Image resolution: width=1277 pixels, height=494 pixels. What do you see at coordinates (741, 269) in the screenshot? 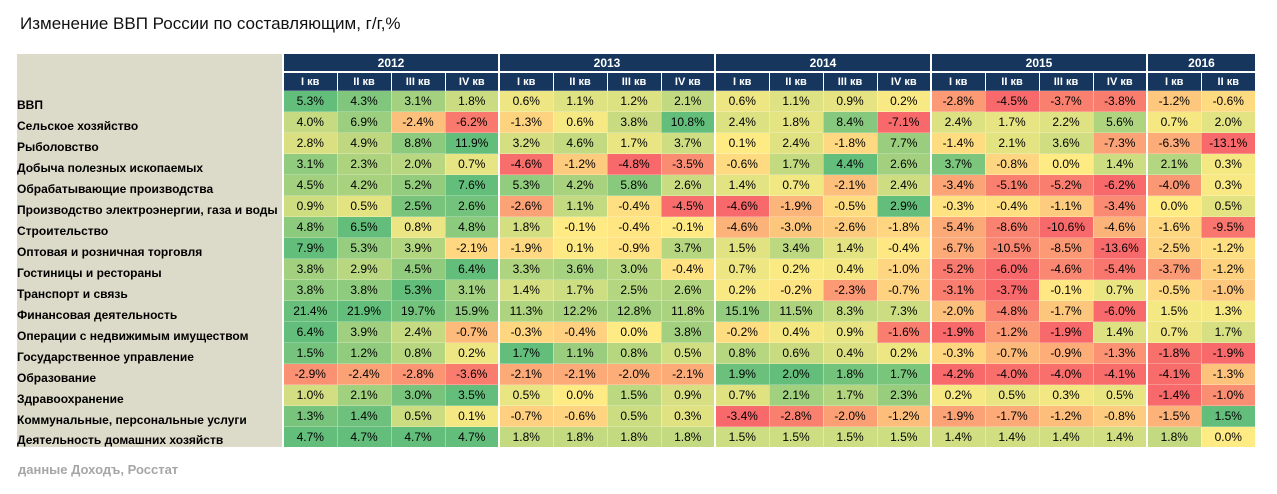
I see `heatmap-cell: 0.7%` at bounding box center [741, 269].